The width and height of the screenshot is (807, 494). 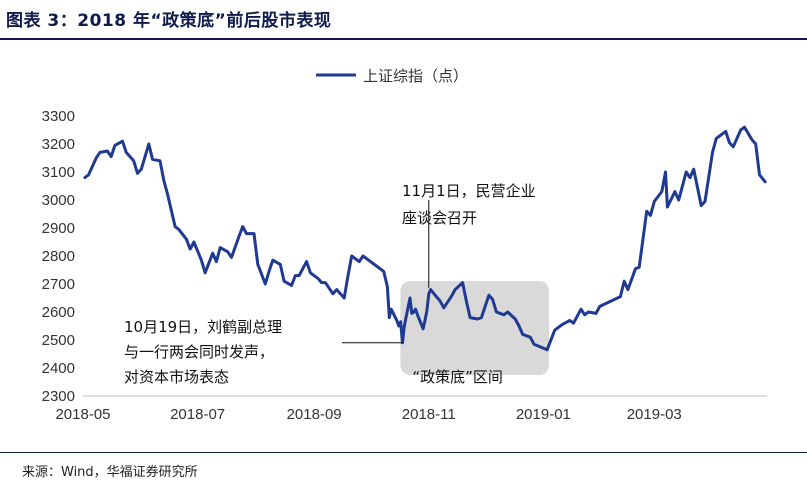 I want to click on annotation-2-text: 10月19日，刘鹤副总理, so click(x=203, y=327).